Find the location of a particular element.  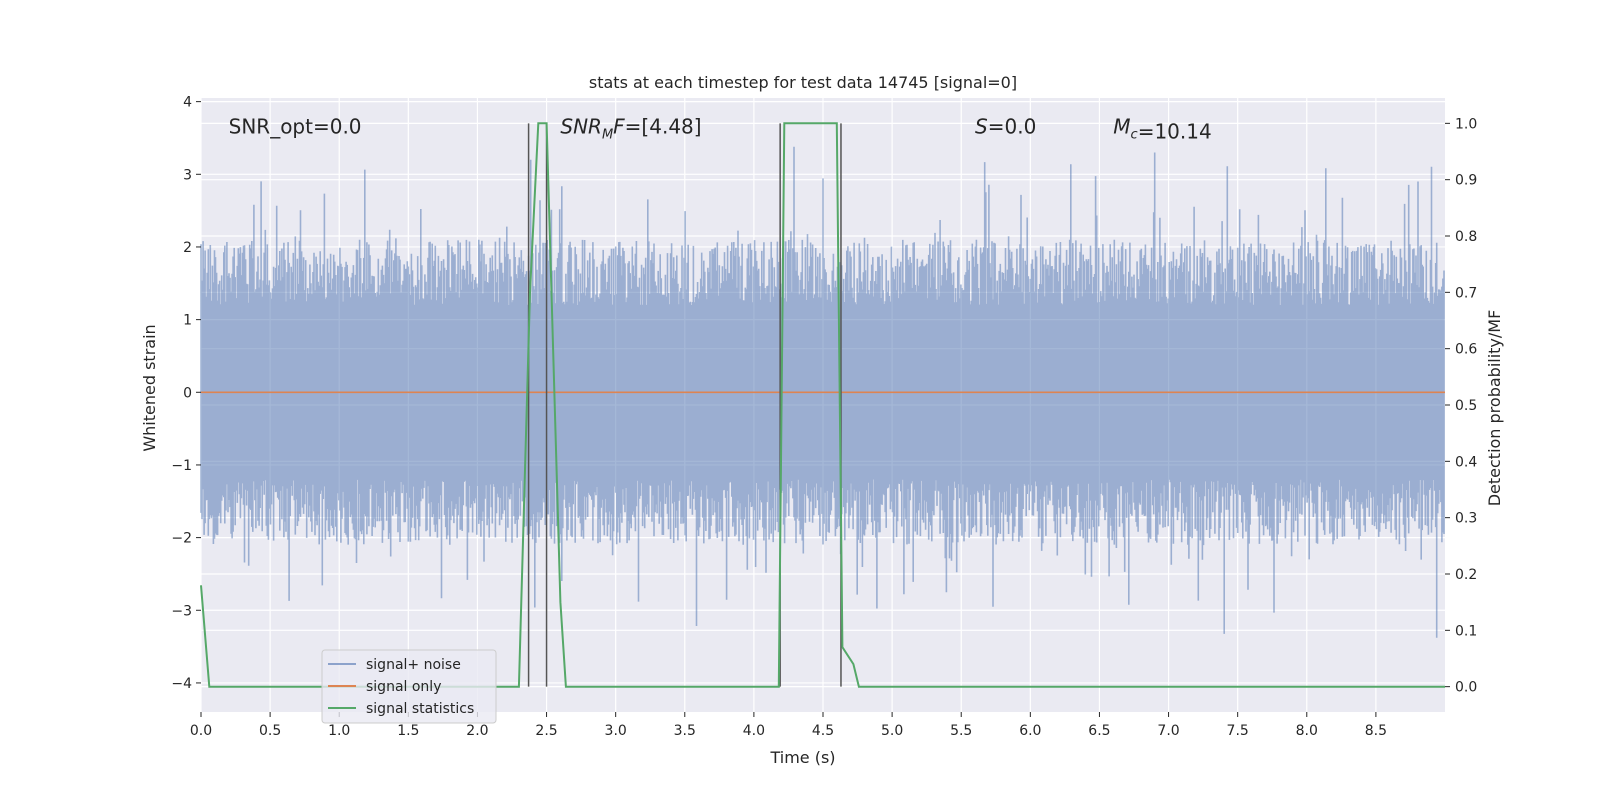

y2-tick-label: 0.7 is located at coordinates (1466, 293).